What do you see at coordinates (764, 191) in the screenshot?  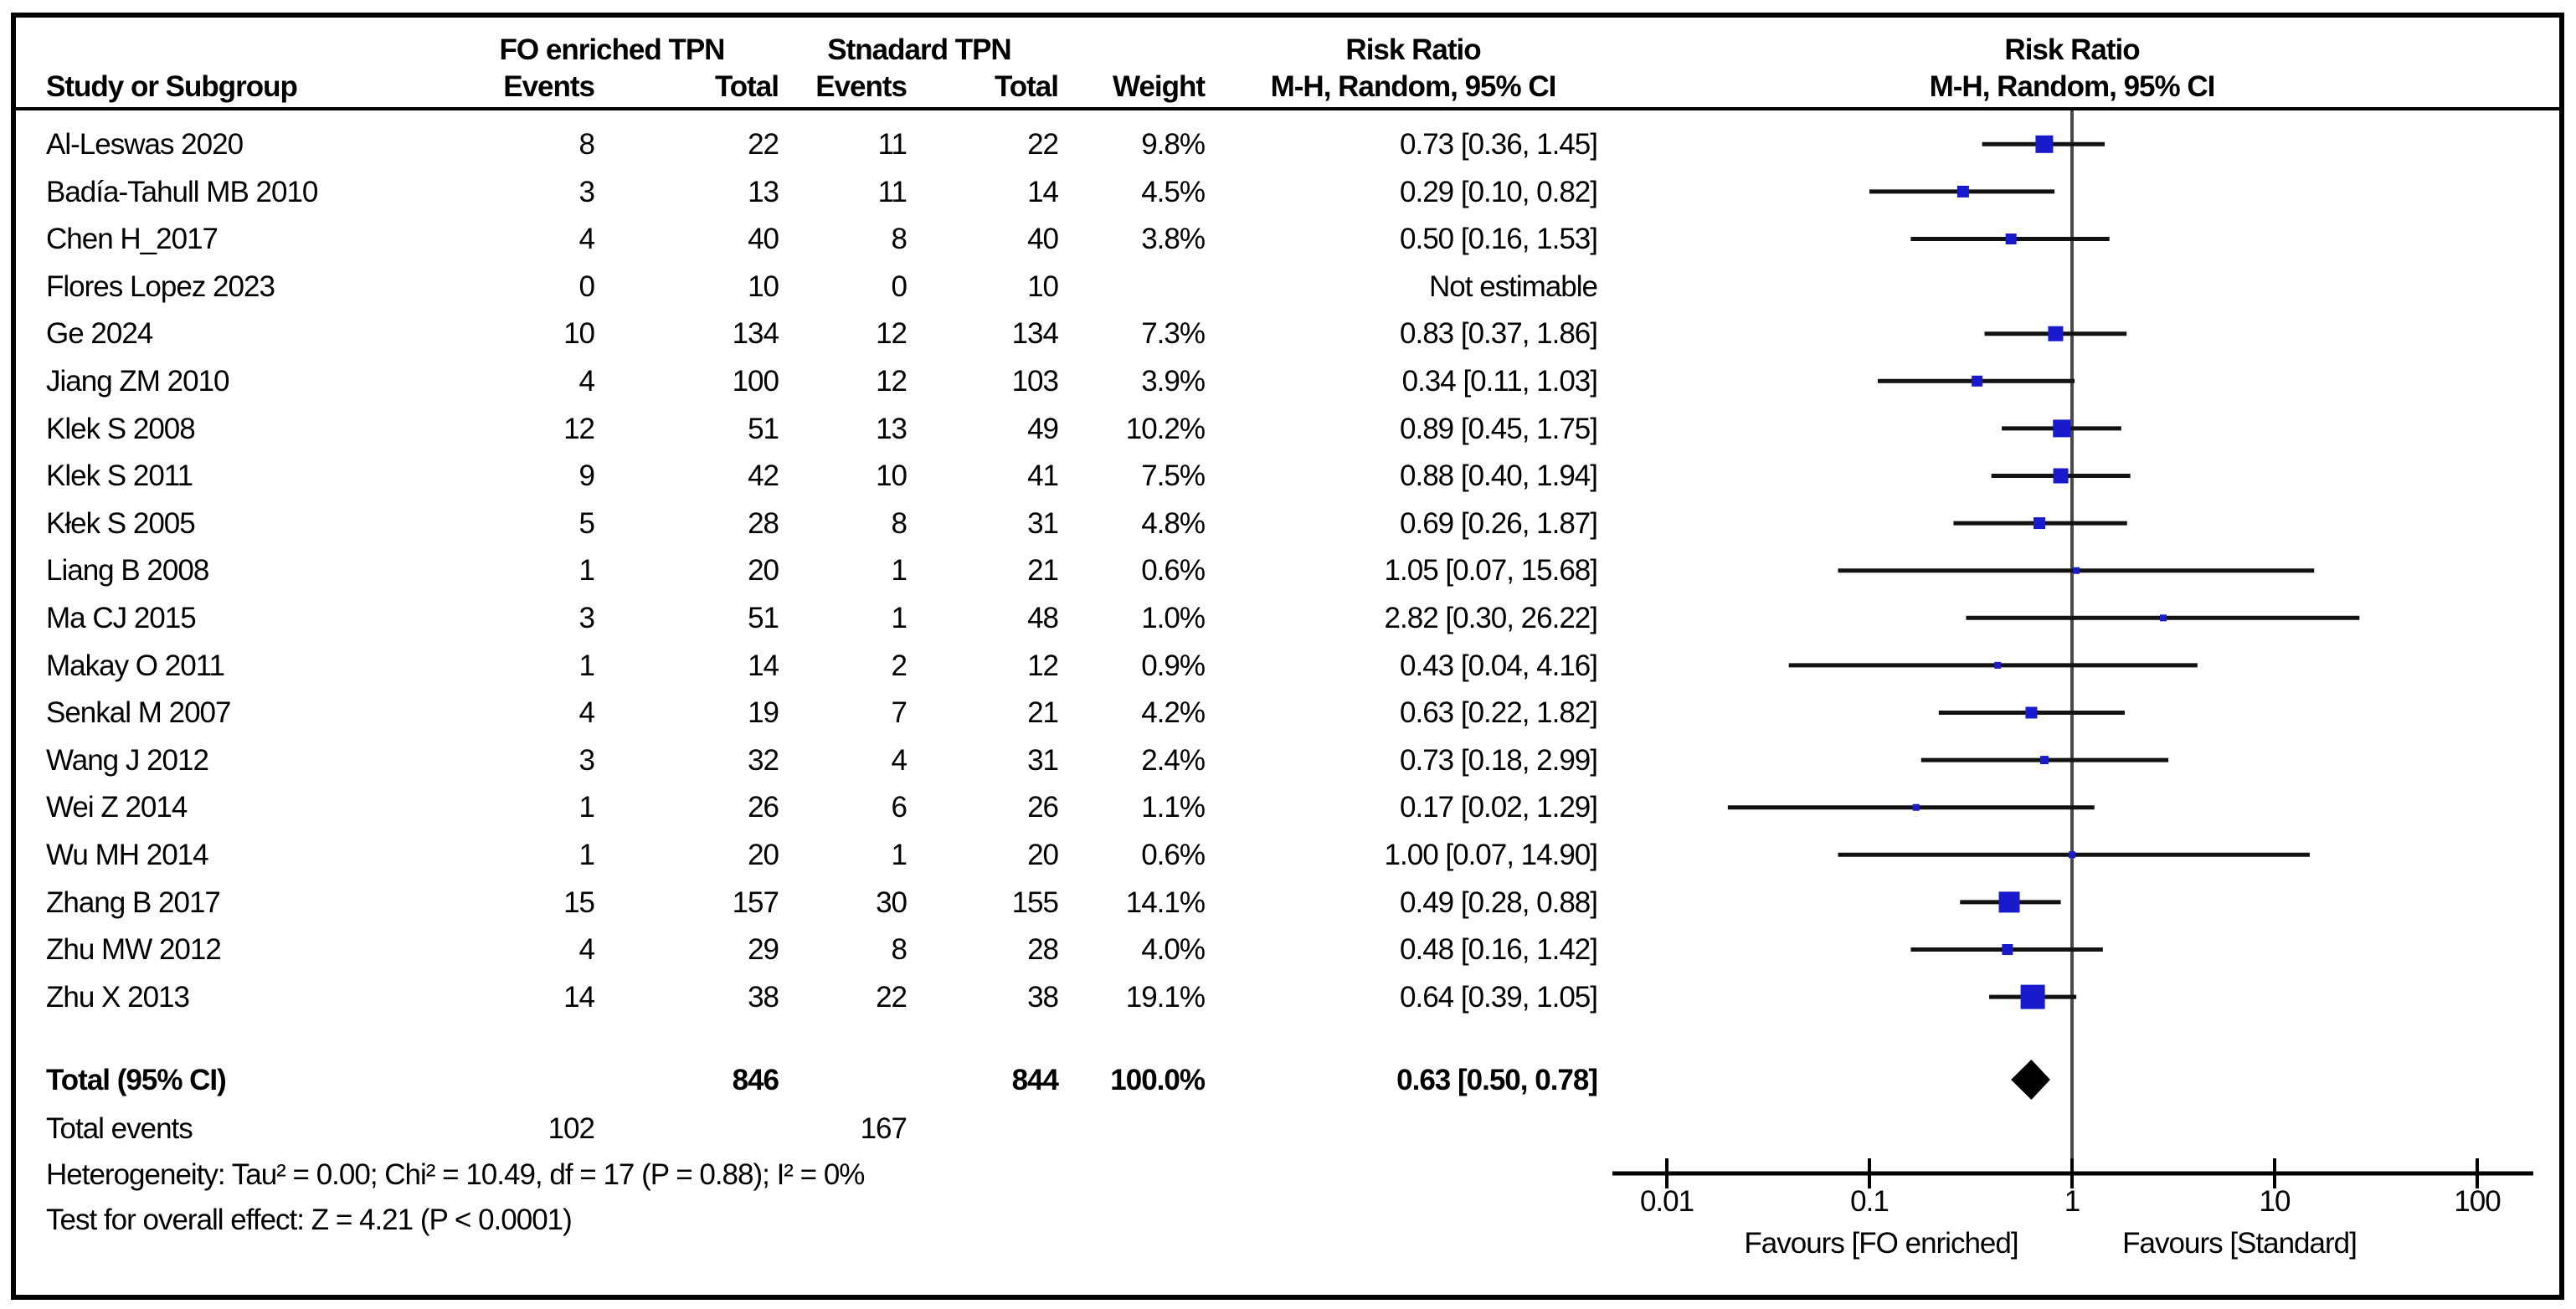 I see `fo-total: 13` at bounding box center [764, 191].